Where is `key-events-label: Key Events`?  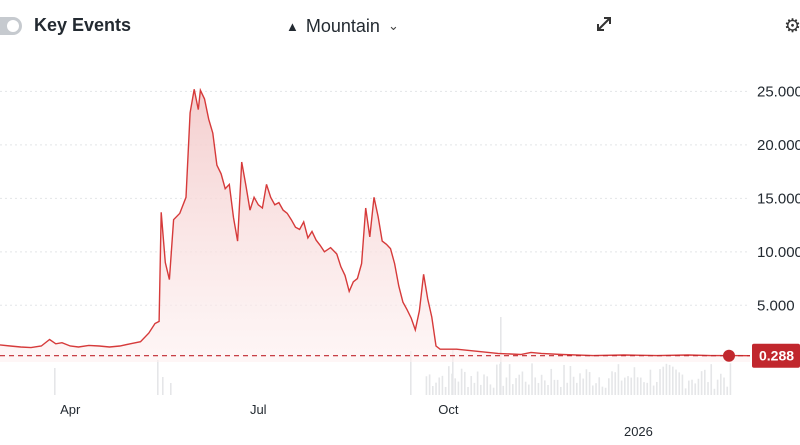 key-events-label: Key Events is located at coordinates (83, 25).